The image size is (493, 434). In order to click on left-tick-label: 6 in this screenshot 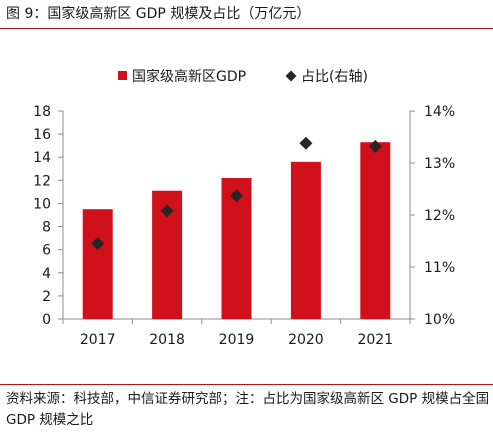, I will do `click(46, 251)`.